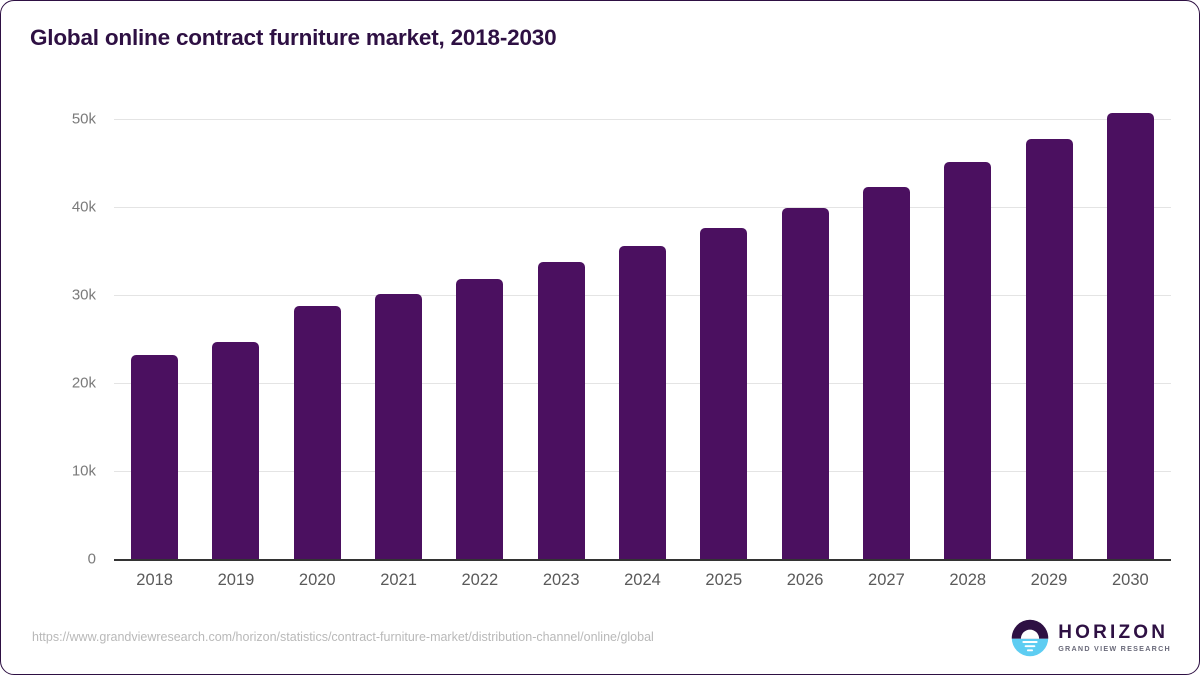 This screenshot has height=675, width=1200. What do you see at coordinates (805, 580) in the screenshot?
I see `x-tick-label: 2026` at bounding box center [805, 580].